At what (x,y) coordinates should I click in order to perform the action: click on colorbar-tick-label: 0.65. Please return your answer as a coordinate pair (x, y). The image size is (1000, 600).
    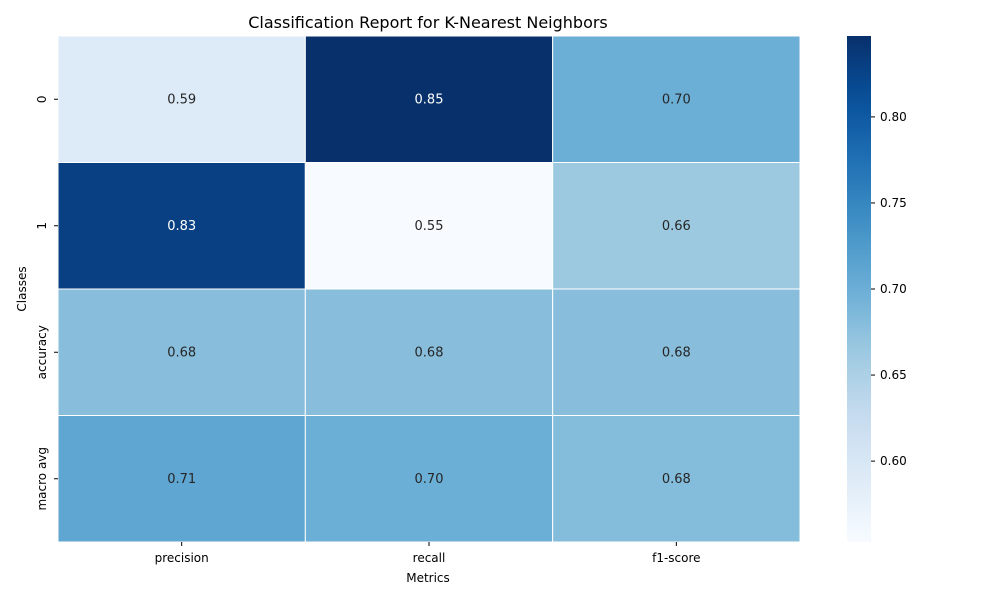
    Looking at the image, I should click on (893, 375).